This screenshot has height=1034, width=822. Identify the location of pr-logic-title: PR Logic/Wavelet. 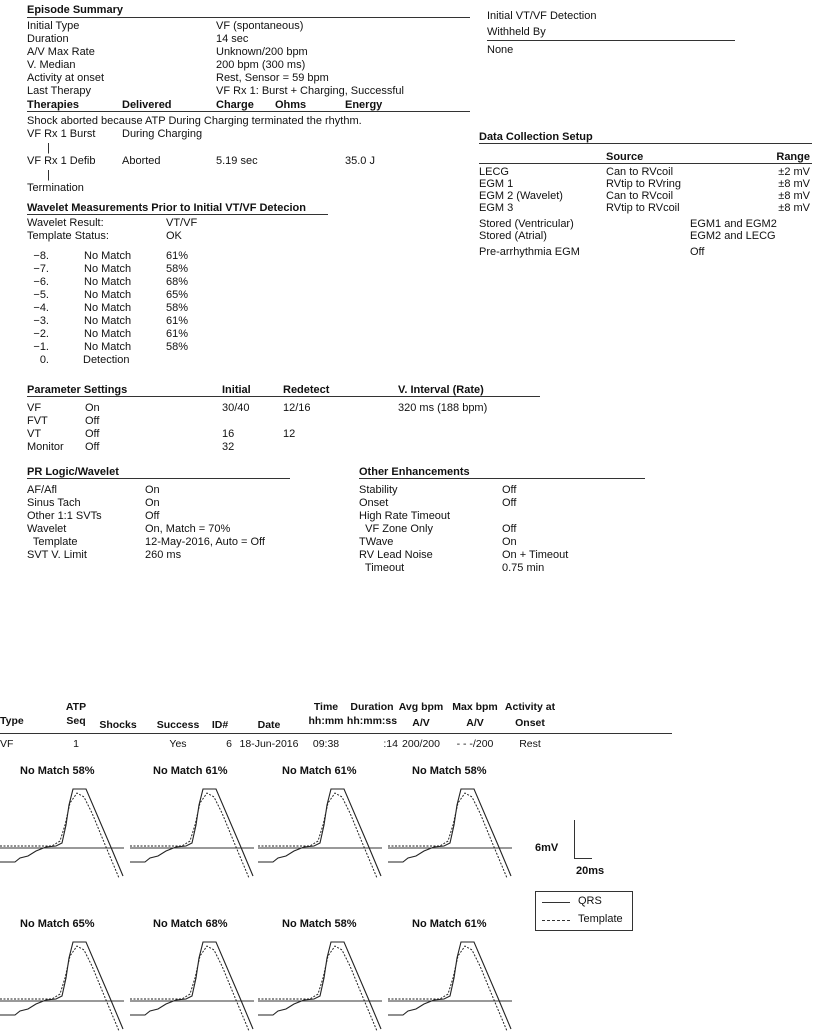
(73, 472).